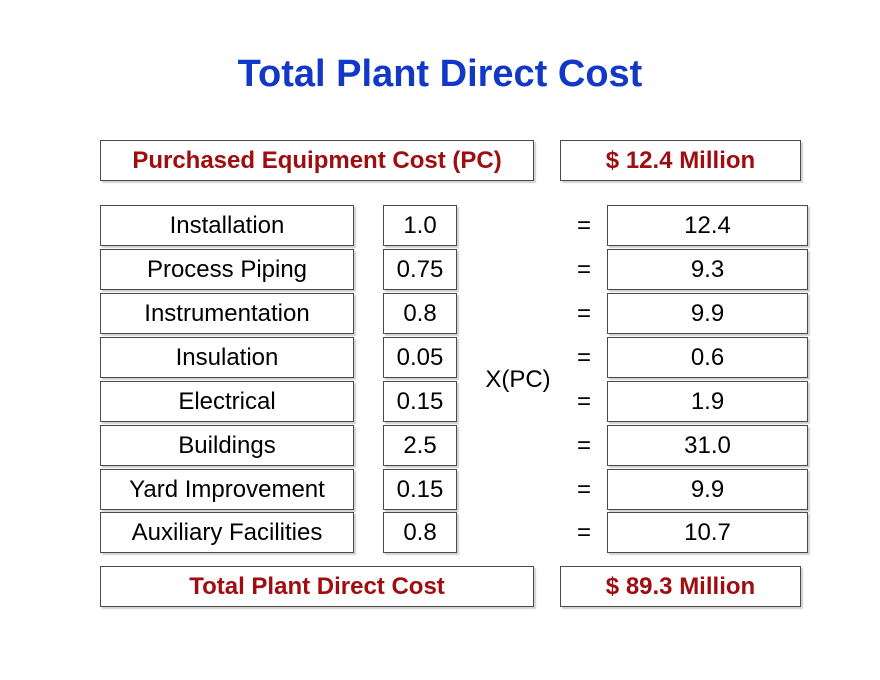 The width and height of the screenshot is (880, 680). What do you see at coordinates (420, 357) in the screenshot?
I see `row-factor: 0.05` at bounding box center [420, 357].